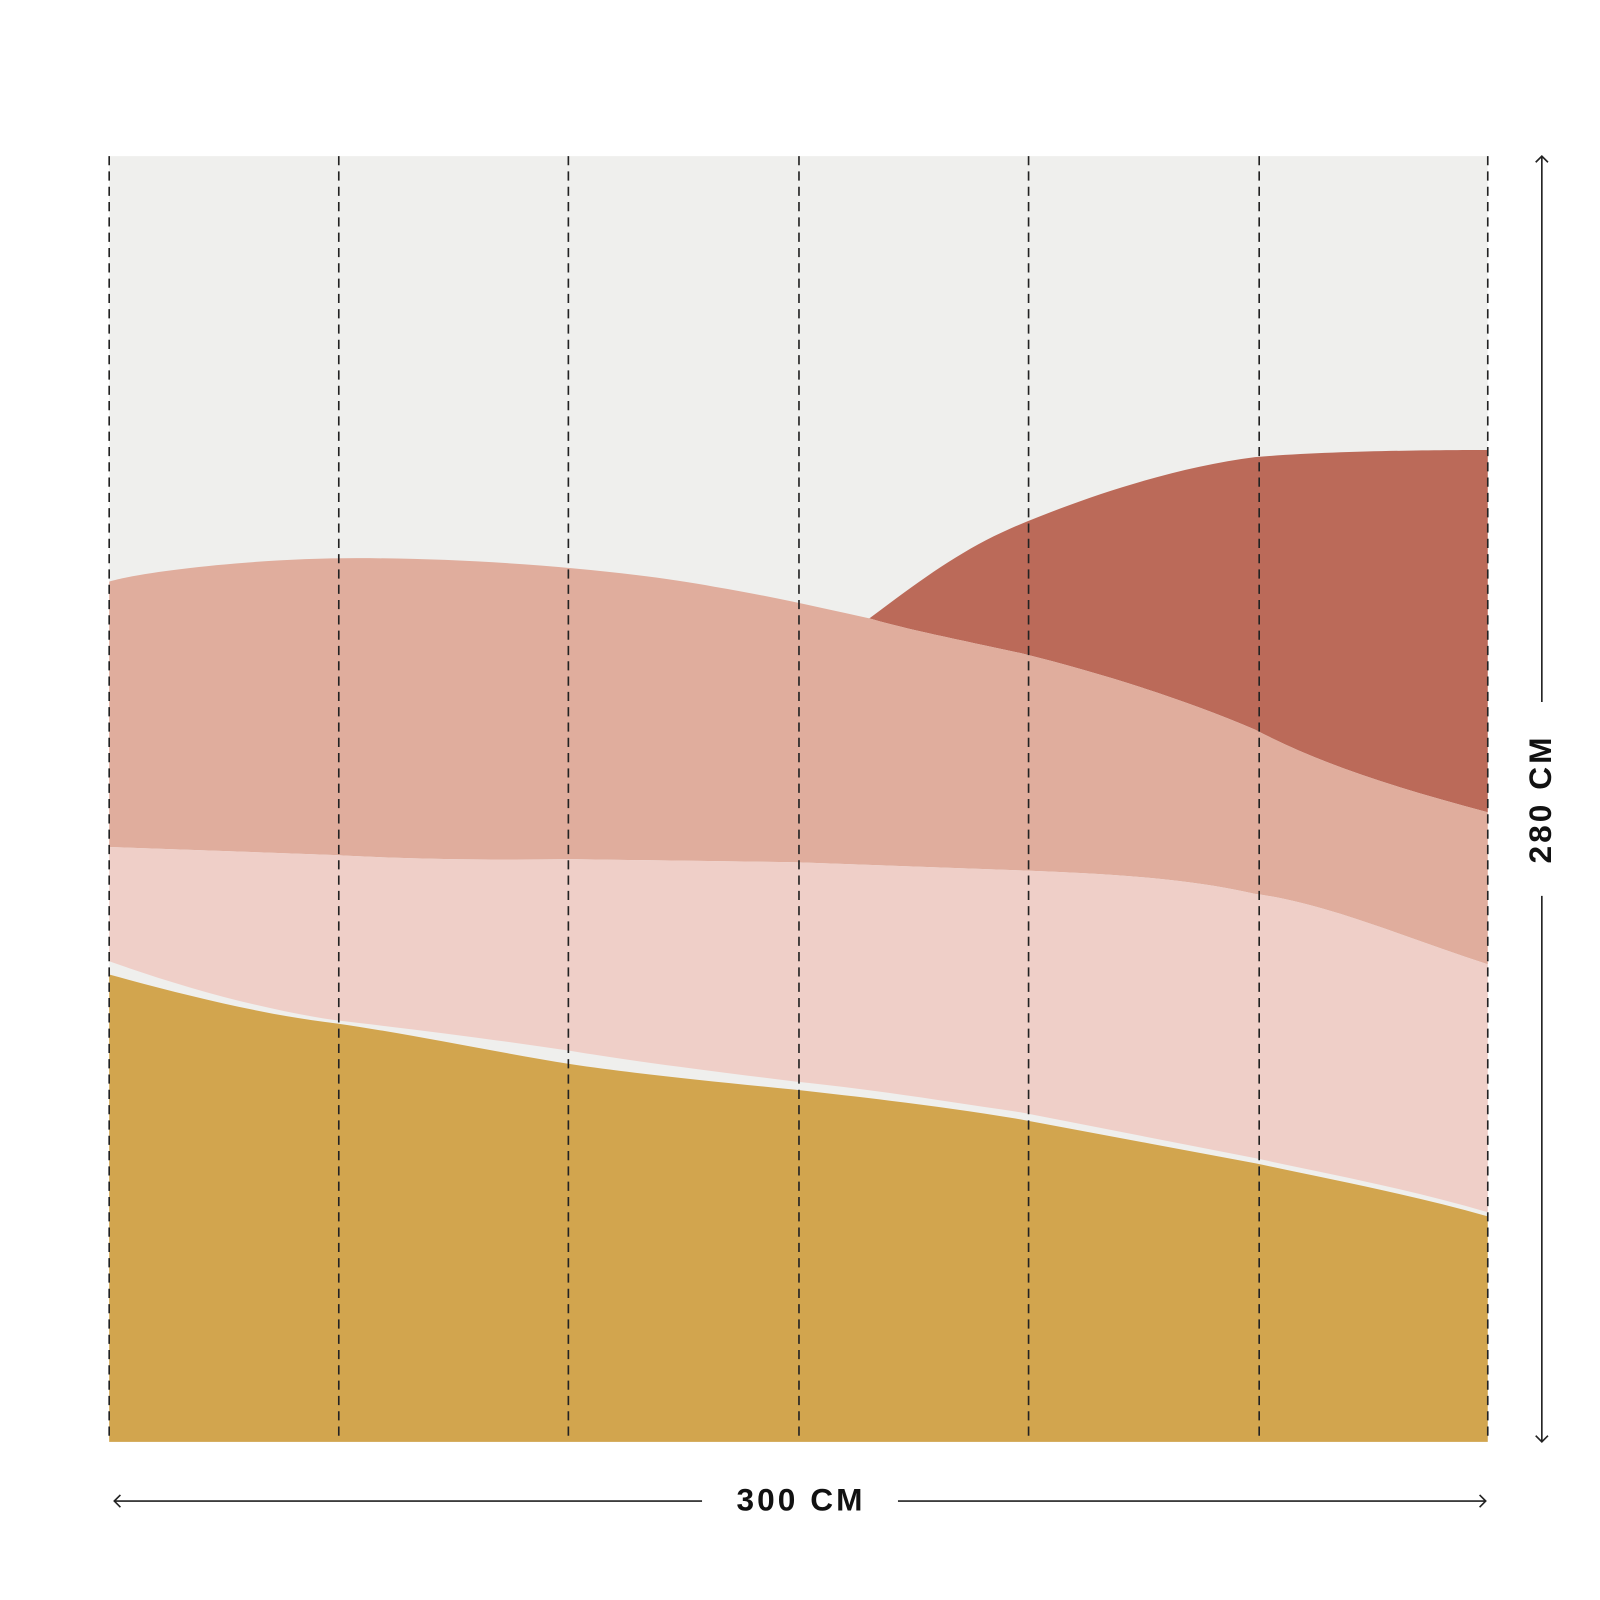 The width and height of the screenshot is (1600, 1600). I want to click on dark-hill, so click(1178, 631).